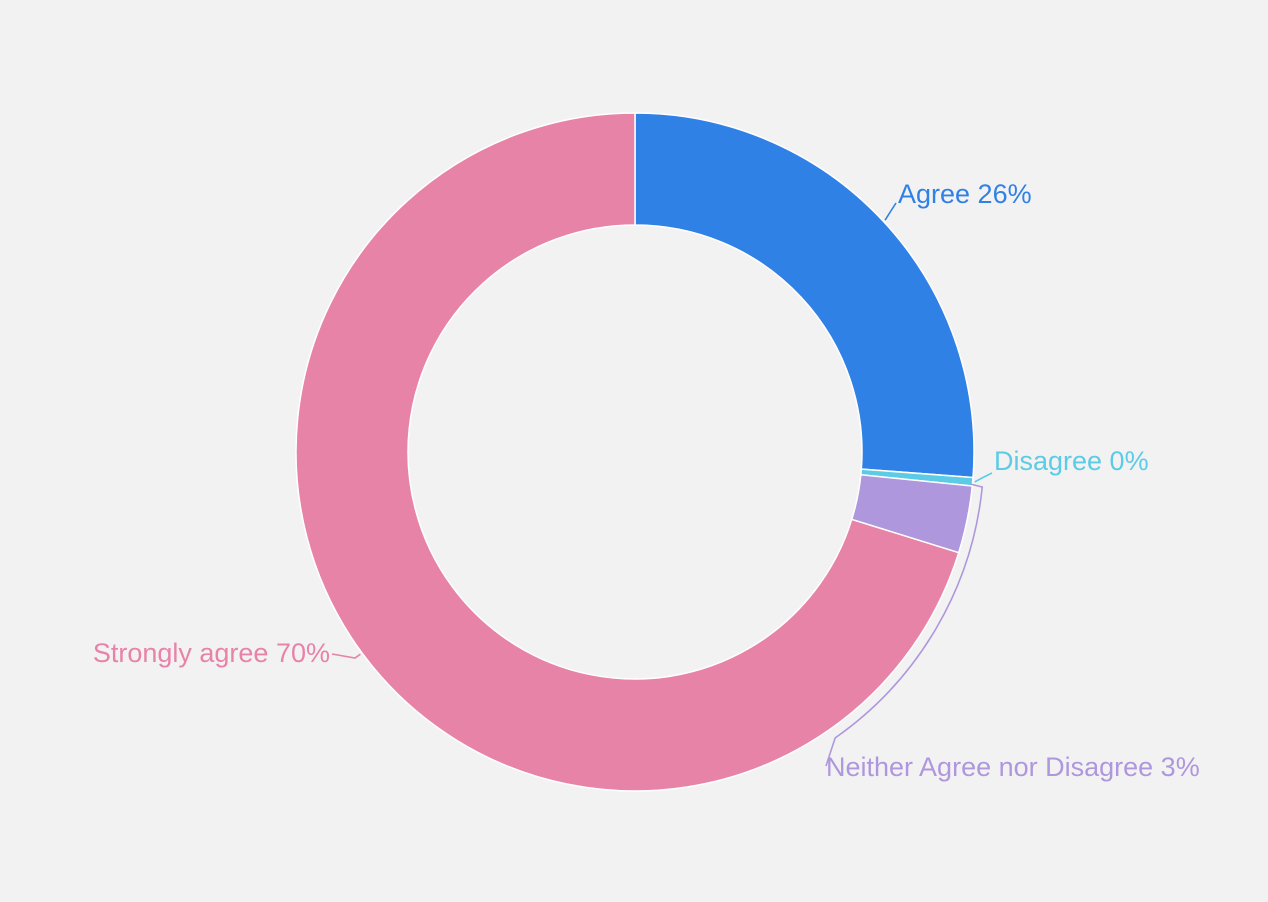 Image resolution: width=1268 pixels, height=902 pixels. What do you see at coordinates (890, 211) in the screenshot?
I see `leader-line-agree` at bounding box center [890, 211].